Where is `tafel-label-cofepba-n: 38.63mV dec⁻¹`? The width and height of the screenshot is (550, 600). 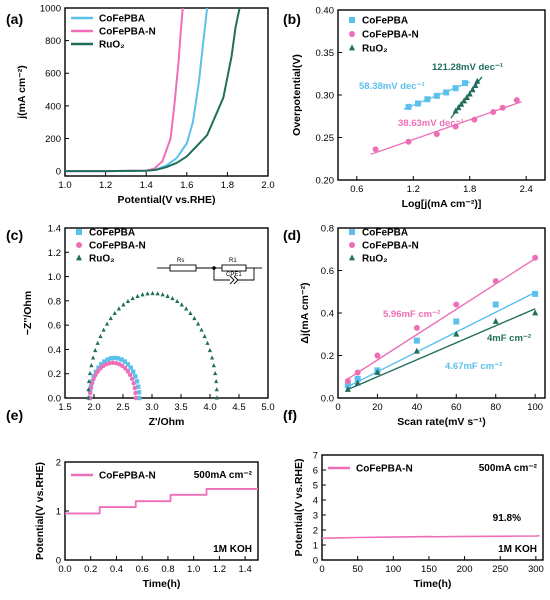
tafel-label-cofepba-n: 38.63mV dec⁻¹ is located at coordinates (431, 123).